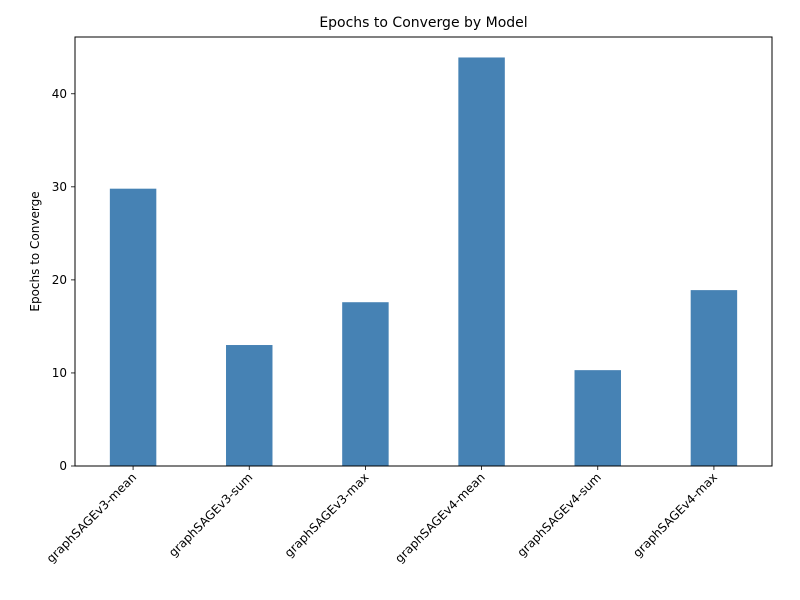  What do you see at coordinates (249, 405) in the screenshot?
I see `bar-graphSAGEv3-sum` at bounding box center [249, 405].